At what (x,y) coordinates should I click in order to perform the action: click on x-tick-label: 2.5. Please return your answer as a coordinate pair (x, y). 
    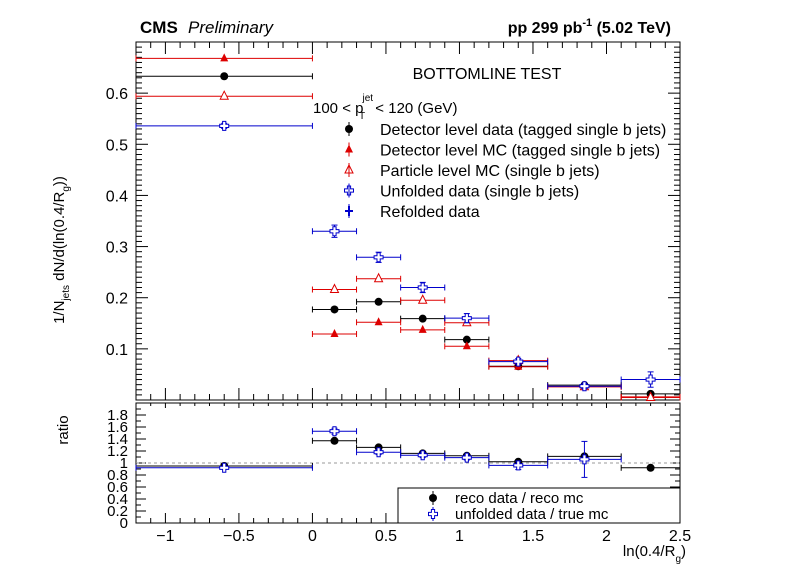
    Looking at the image, I should click on (680, 536).